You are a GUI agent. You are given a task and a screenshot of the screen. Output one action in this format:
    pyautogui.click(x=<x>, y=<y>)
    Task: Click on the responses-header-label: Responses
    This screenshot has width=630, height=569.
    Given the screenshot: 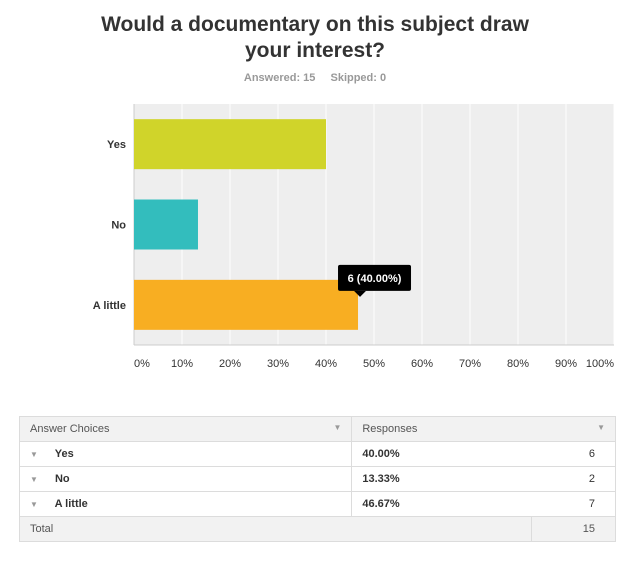 What is the action you would take?
    pyautogui.click(x=390, y=429)
    